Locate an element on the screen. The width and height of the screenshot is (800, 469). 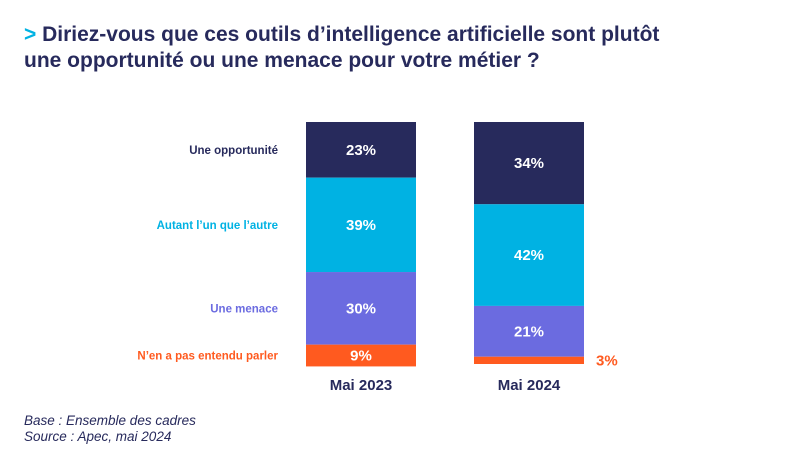
footer-base: Base : Ensemble des cadres is located at coordinates (110, 420).